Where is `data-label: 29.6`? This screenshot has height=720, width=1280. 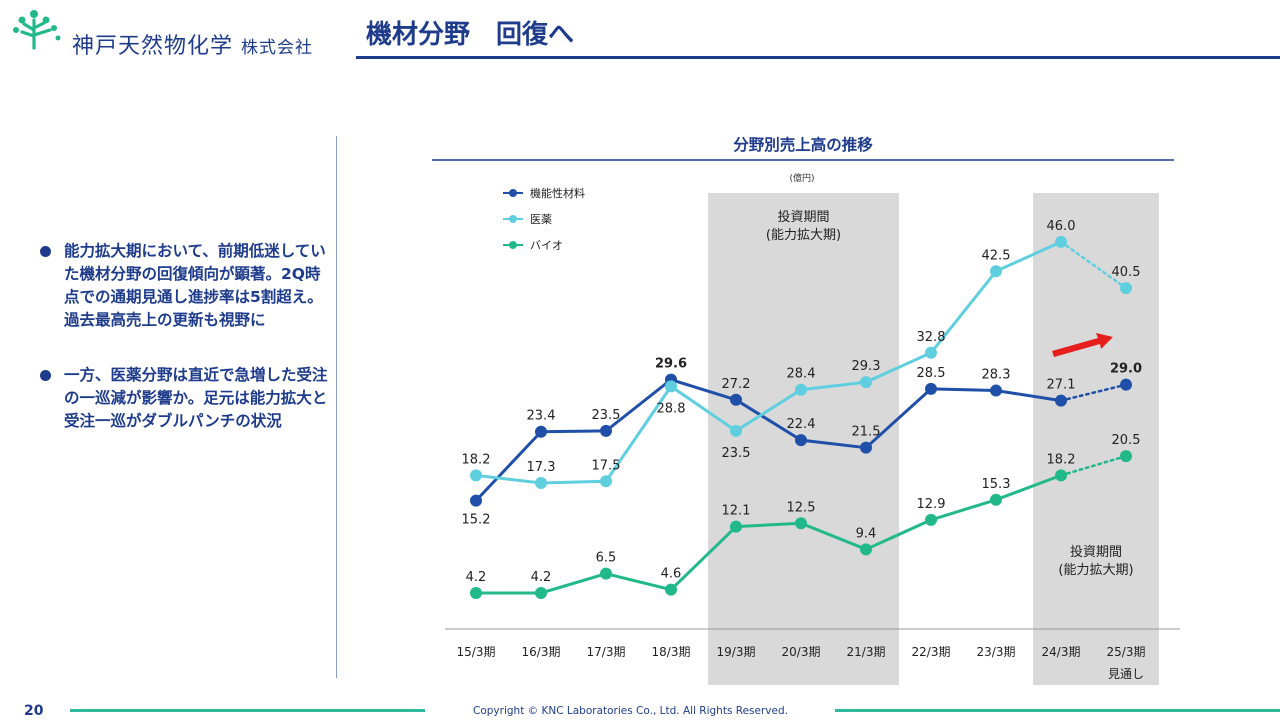
data-label: 29.6 is located at coordinates (671, 364).